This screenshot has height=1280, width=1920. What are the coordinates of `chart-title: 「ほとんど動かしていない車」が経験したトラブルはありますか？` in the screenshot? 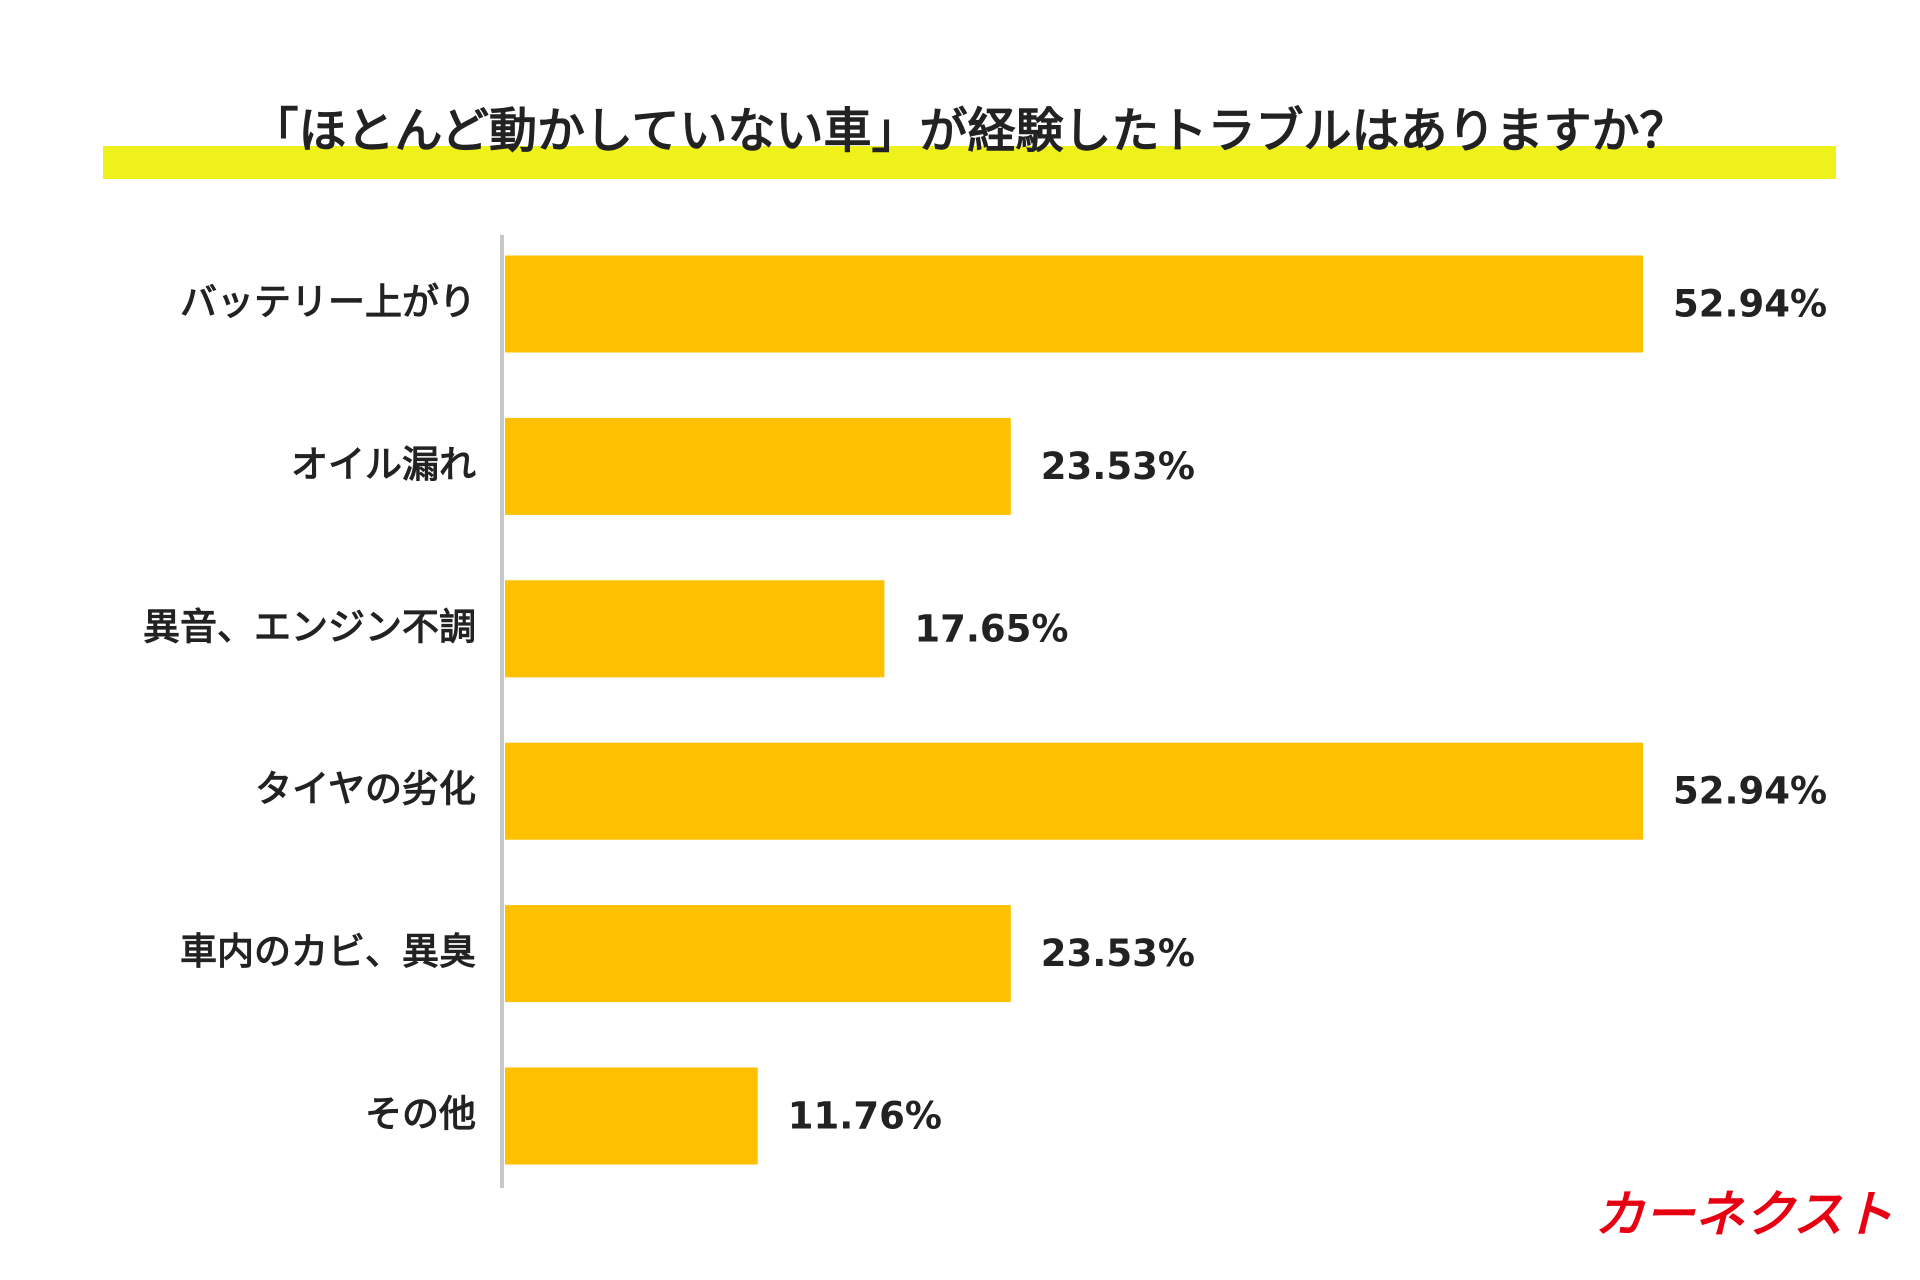 It's located at (968, 131).